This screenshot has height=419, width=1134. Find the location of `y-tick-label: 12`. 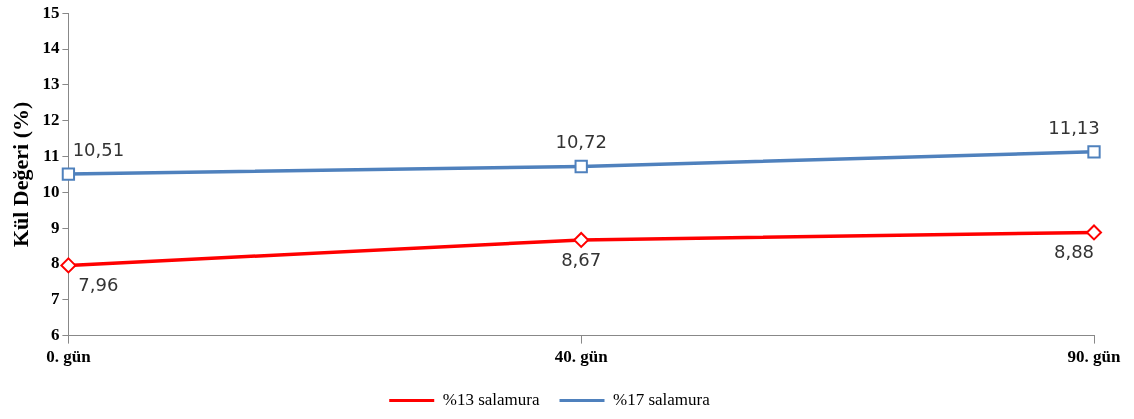

y-tick-label: 12 is located at coordinates (51, 120).